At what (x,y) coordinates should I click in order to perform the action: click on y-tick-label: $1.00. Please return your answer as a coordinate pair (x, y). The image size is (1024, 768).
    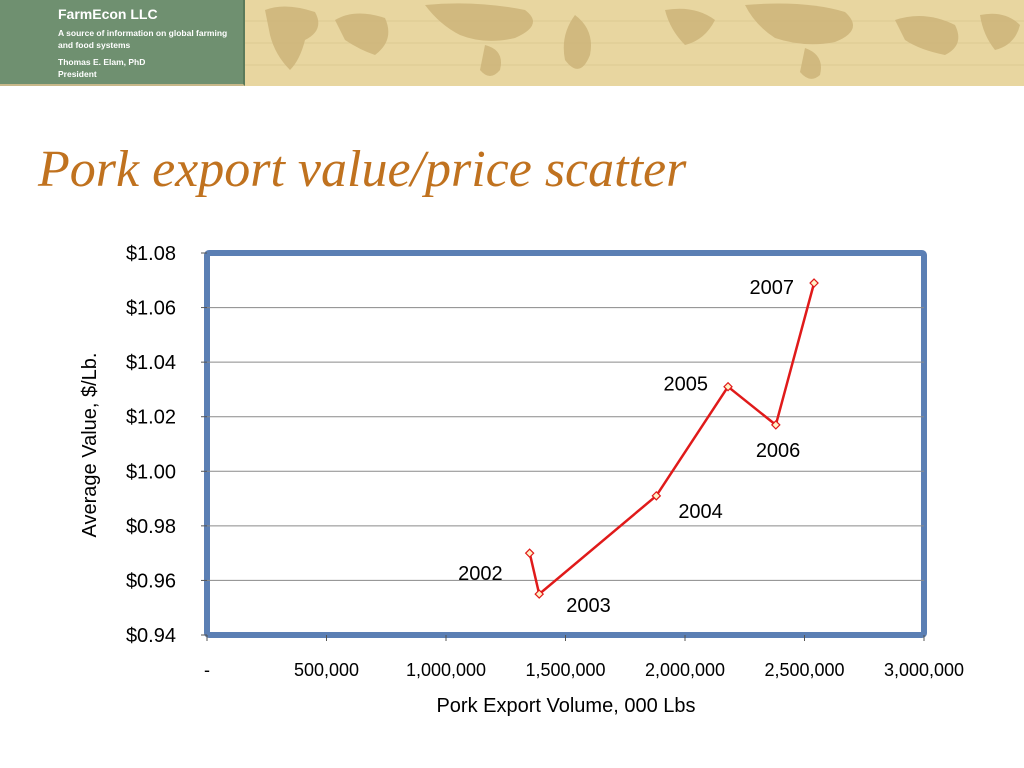
    Looking at the image, I should click on (151, 472).